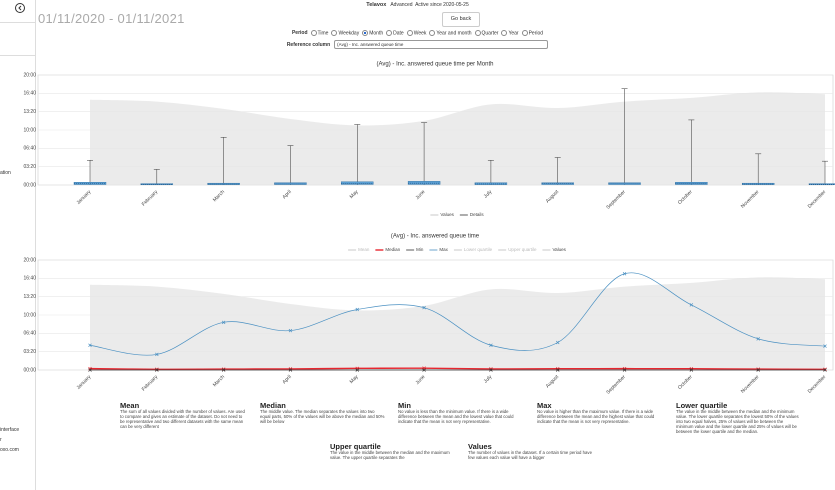 The width and height of the screenshot is (835, 490). Describe the element at coordinates (536, 33) in the screenshot. I see `option-label: Period` at that location.